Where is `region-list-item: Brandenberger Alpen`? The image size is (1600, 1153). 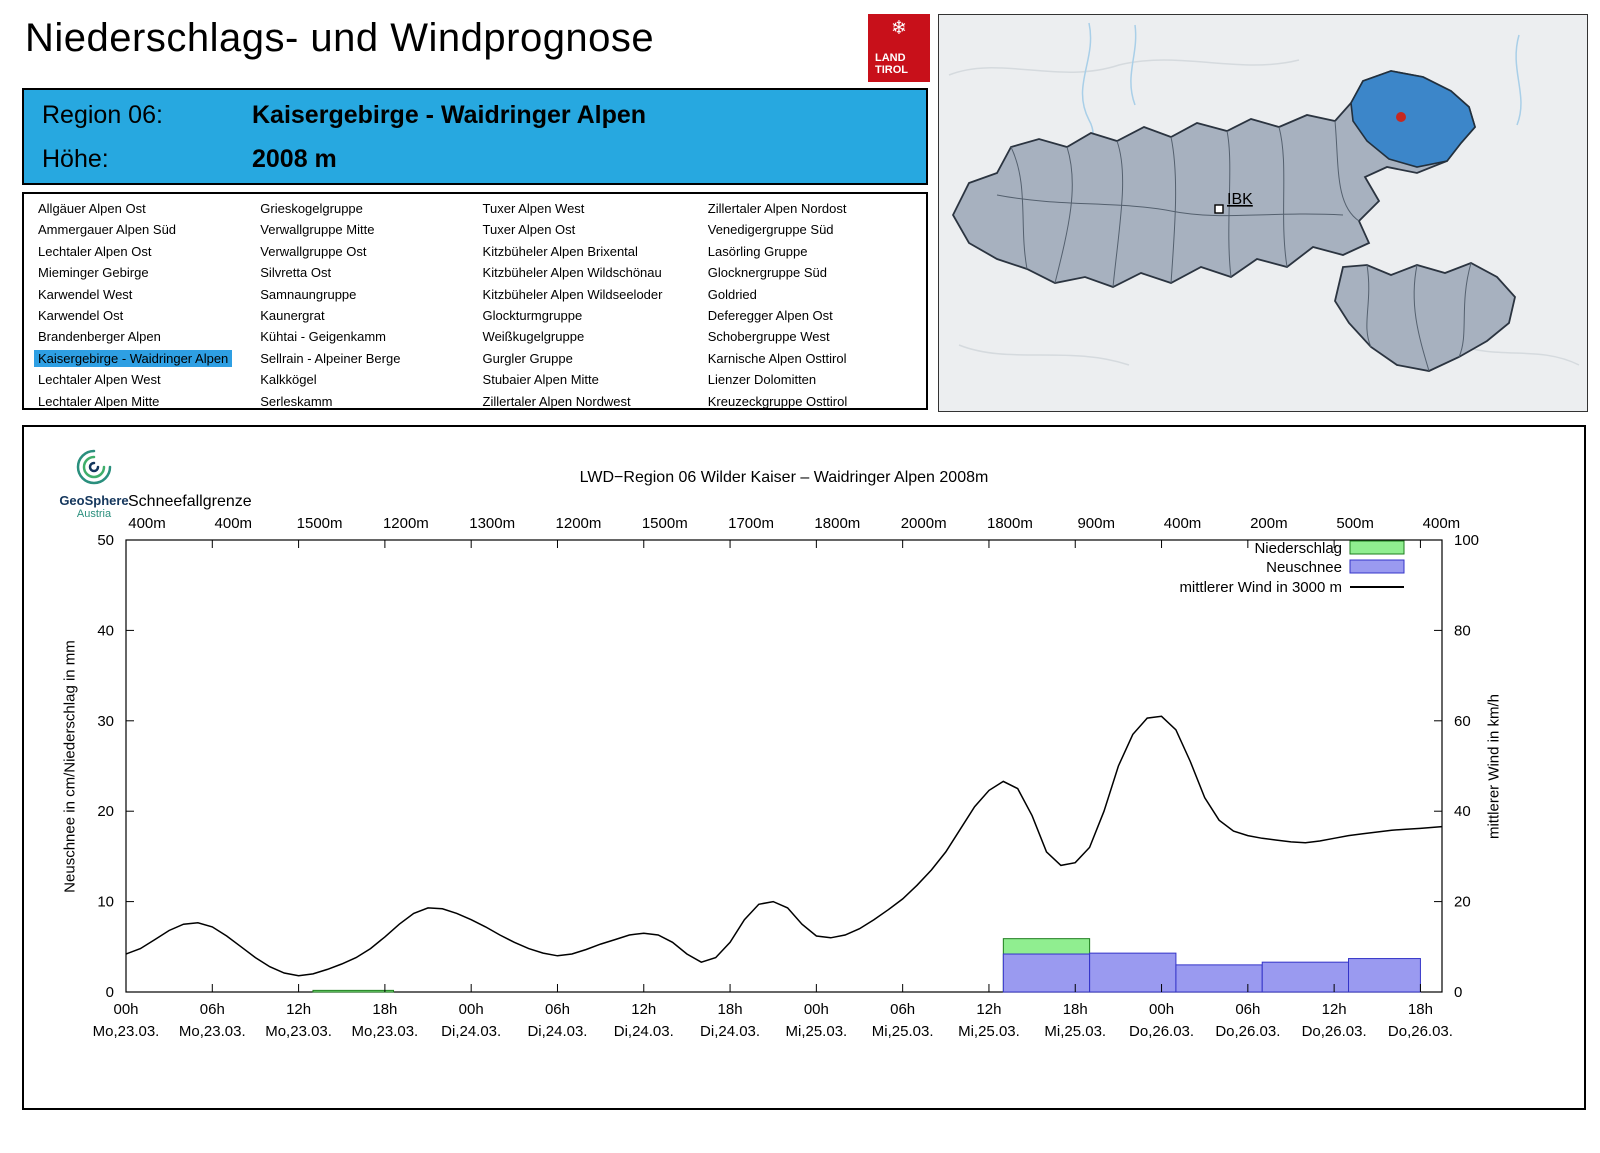
region-list-item: Brandenberger Alpen is located at coordinates (99, 337).